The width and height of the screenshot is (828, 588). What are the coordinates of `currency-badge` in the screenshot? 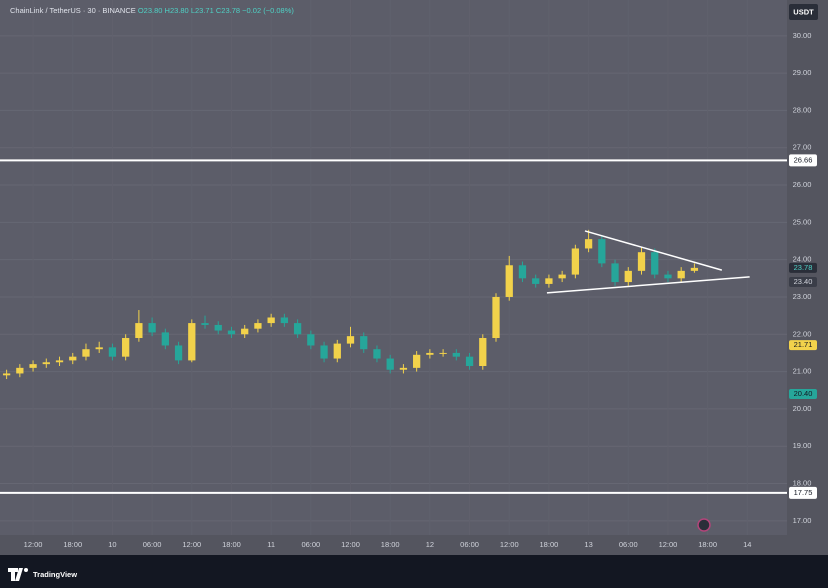 It's located at (803, 12).